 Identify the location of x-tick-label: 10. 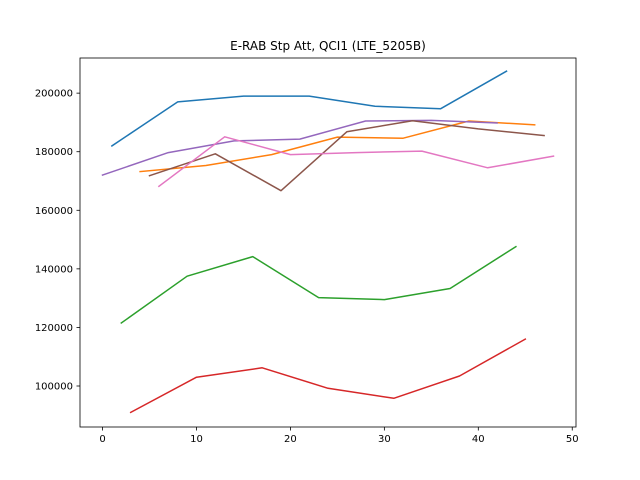
(196, 439).